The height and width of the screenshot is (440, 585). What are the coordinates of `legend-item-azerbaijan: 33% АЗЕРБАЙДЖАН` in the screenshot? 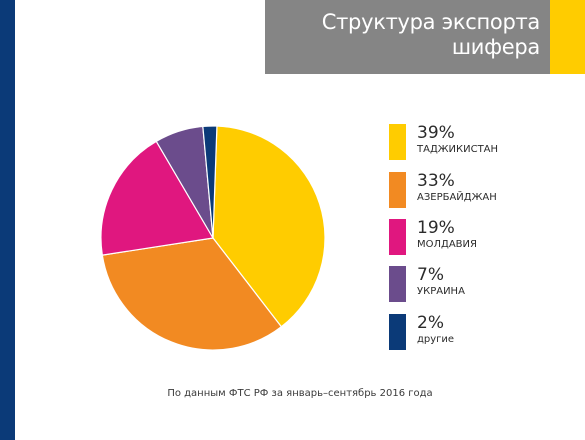 It's located at (464, 190).